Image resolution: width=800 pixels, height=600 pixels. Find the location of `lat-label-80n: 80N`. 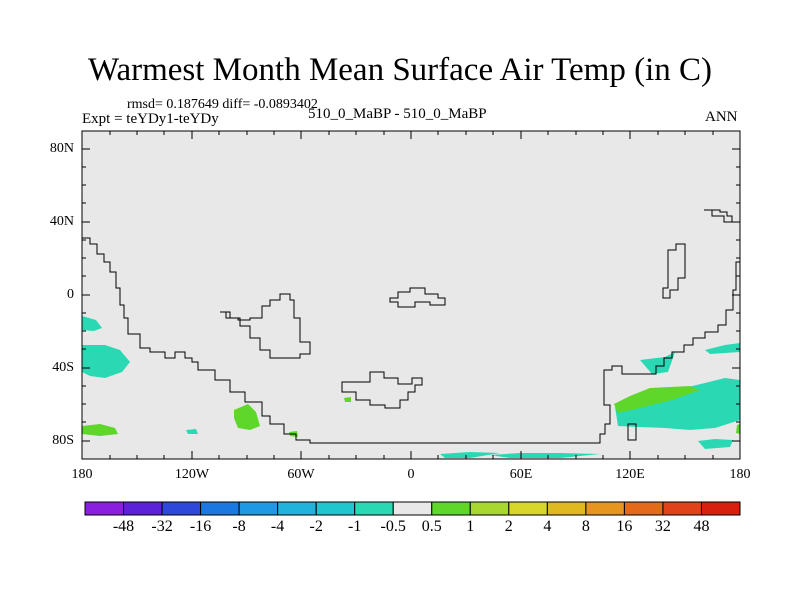

lat-label-80n: 80N is located at coordinates (61, 148).